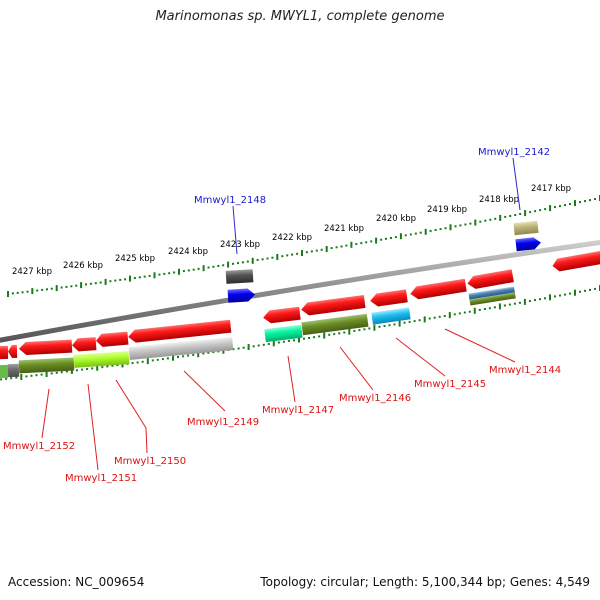 This screenshot has height=600, width=600. Describe the element at coordinates (499, 200) in the screenshot. I see `kbp-label: 2418 kbp` at that location.